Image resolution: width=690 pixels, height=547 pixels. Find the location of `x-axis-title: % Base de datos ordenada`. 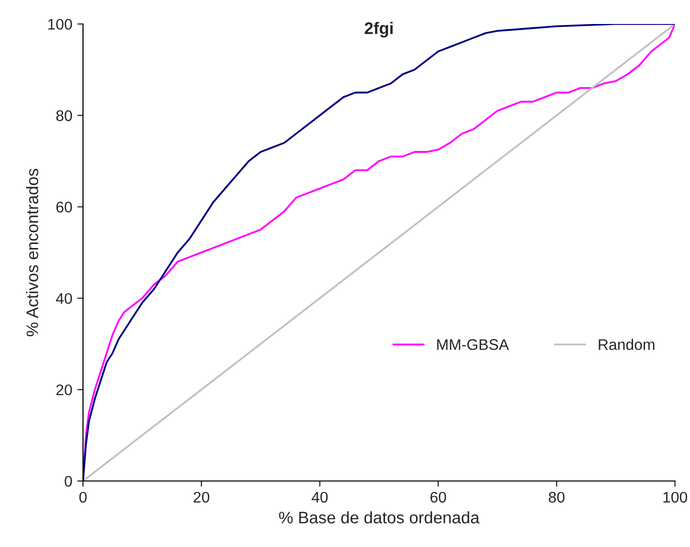

x-axis-title: % Base de datos ordenada is located at coordinates (379, 517).